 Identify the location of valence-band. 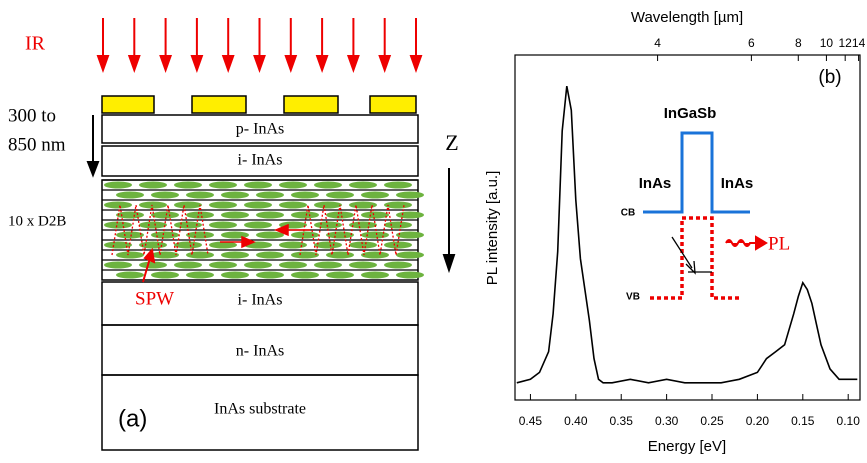
(695, 258).